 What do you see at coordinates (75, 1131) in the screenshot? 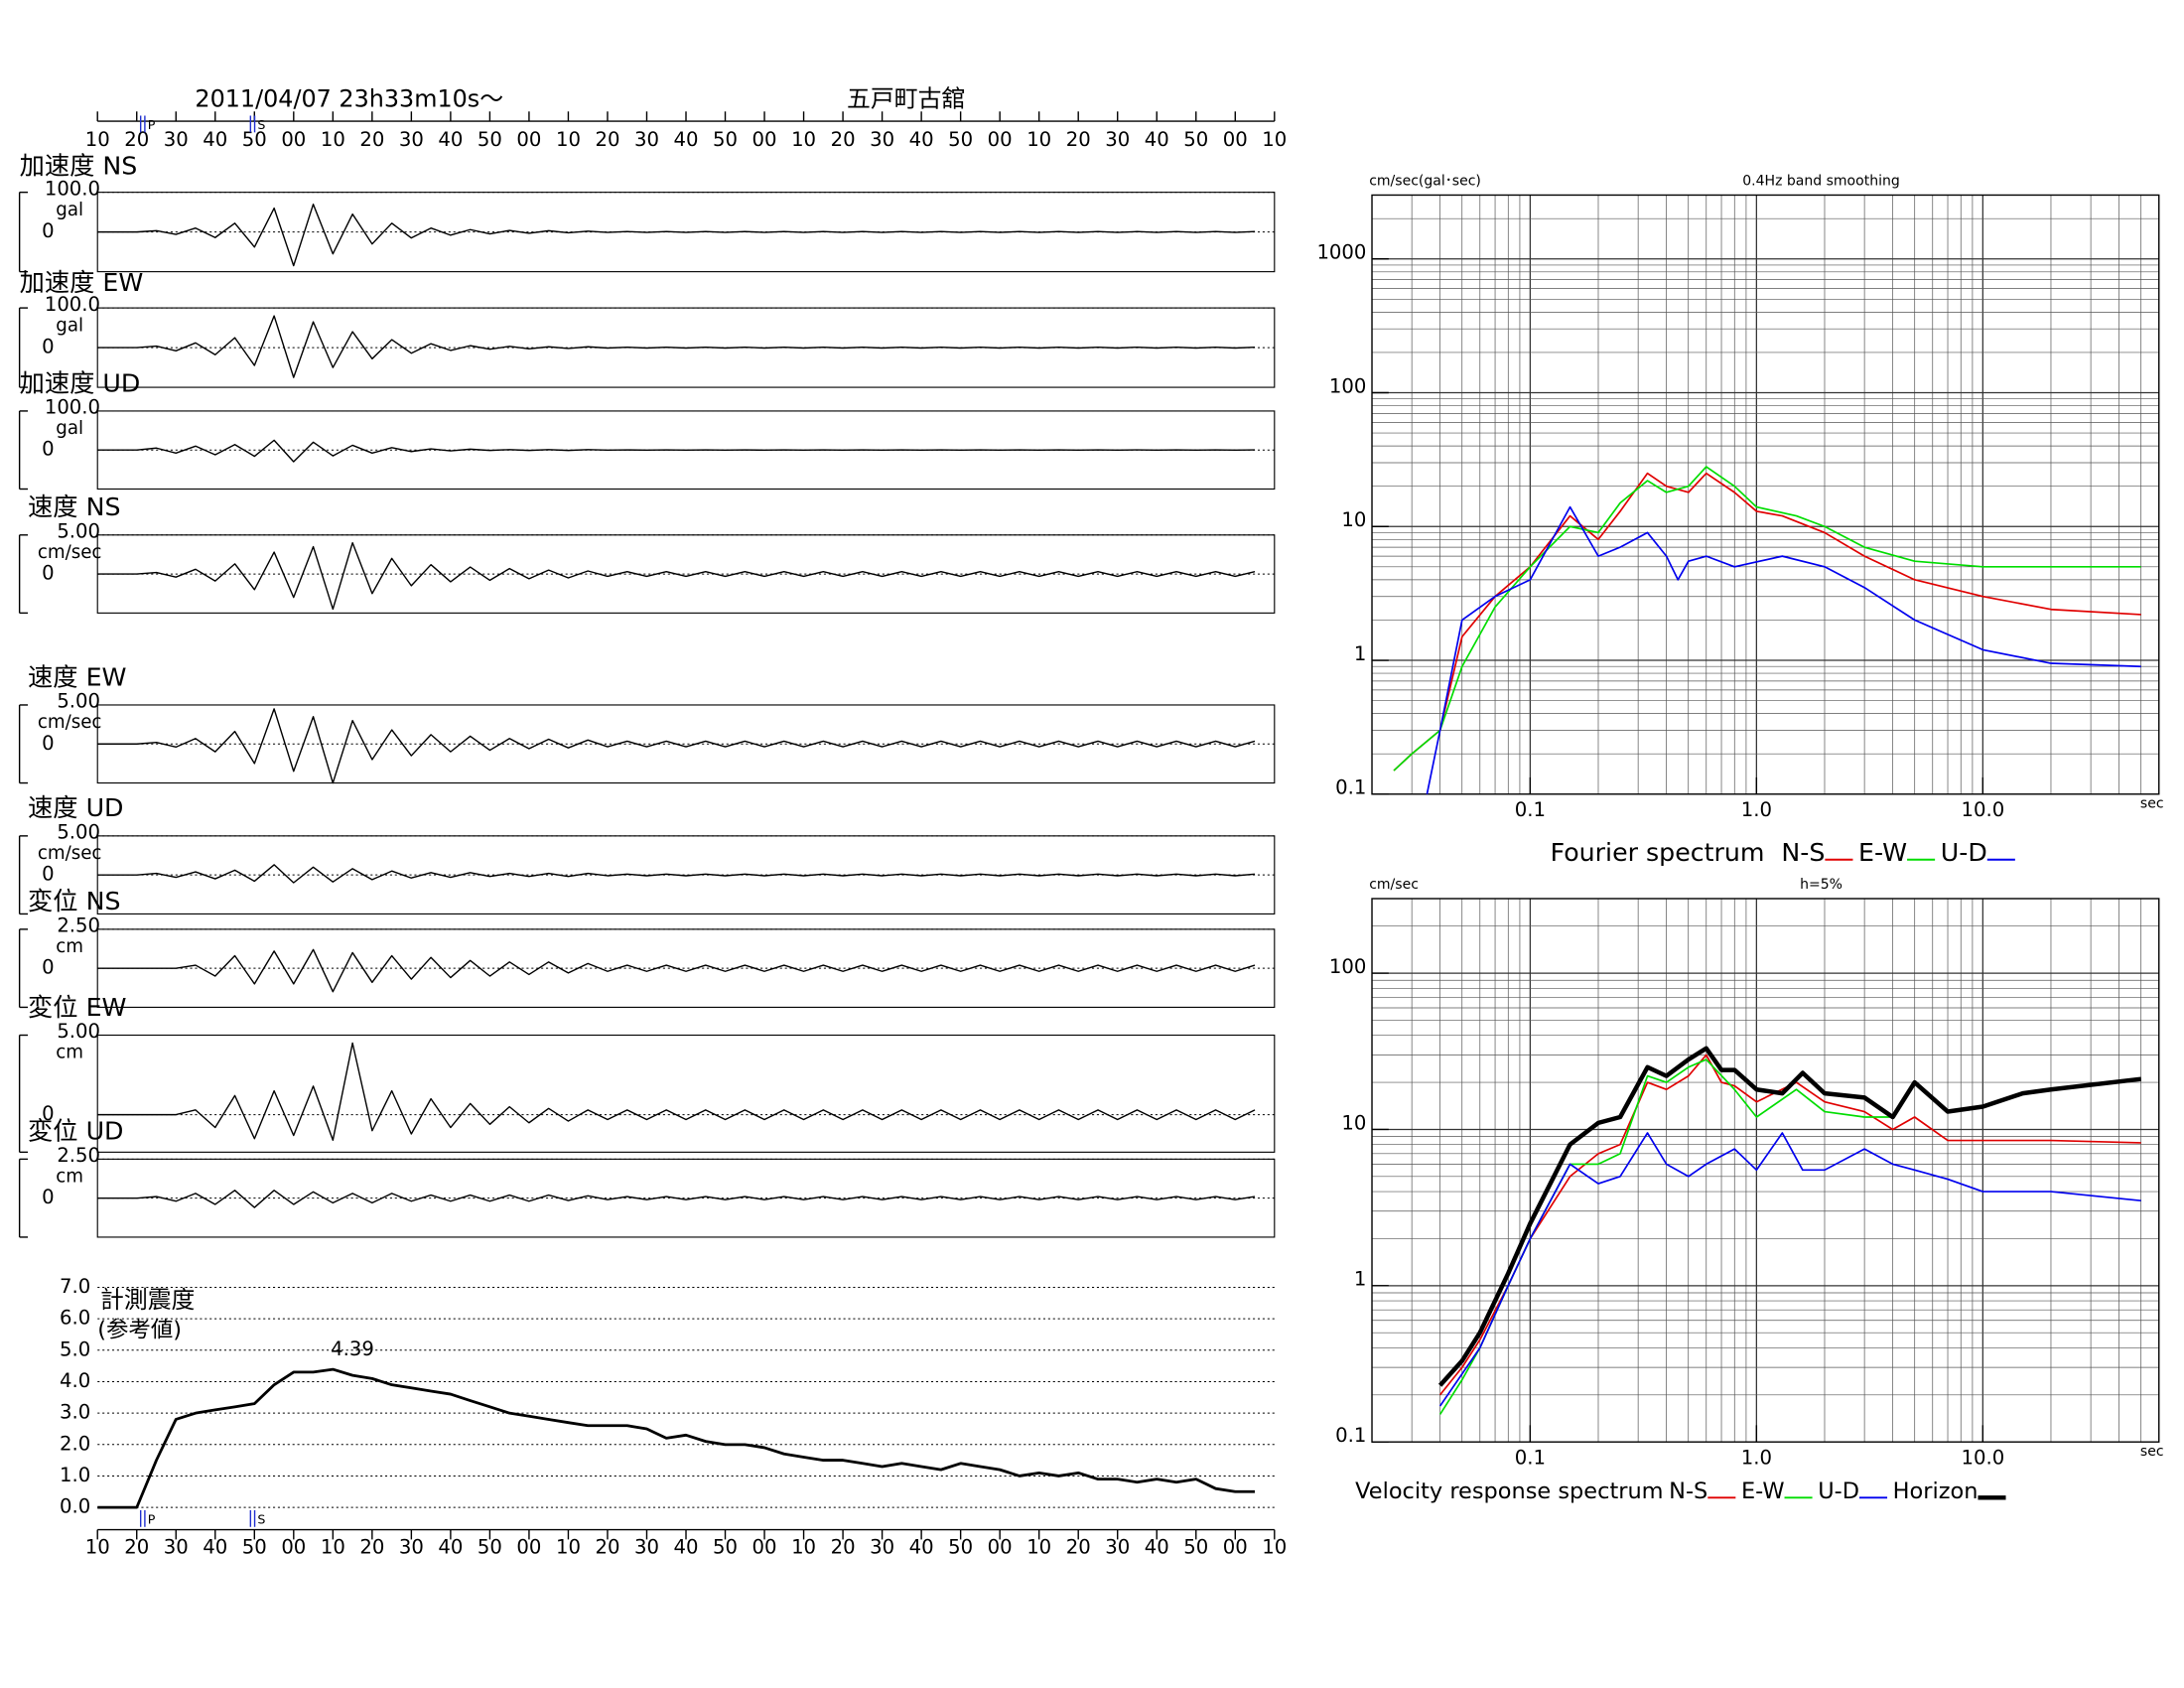
I see `panel-title: 変位 UD` at bounding box center [75, 1131].